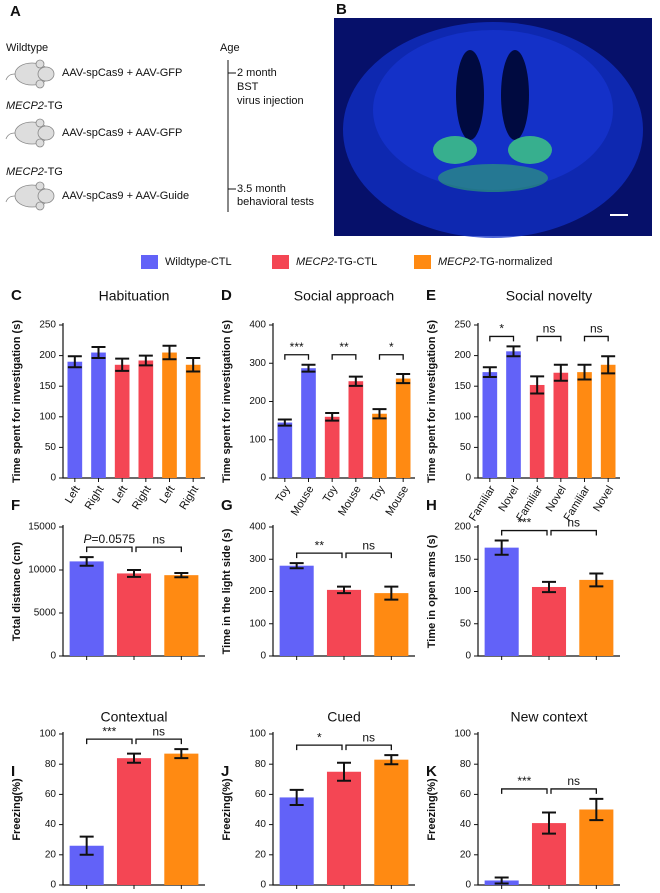 This screenshot has width=660, height=893. Describe the element at coordinates (257, 73) in the screenshot. I see `timeline-age: 2 month` at that location.